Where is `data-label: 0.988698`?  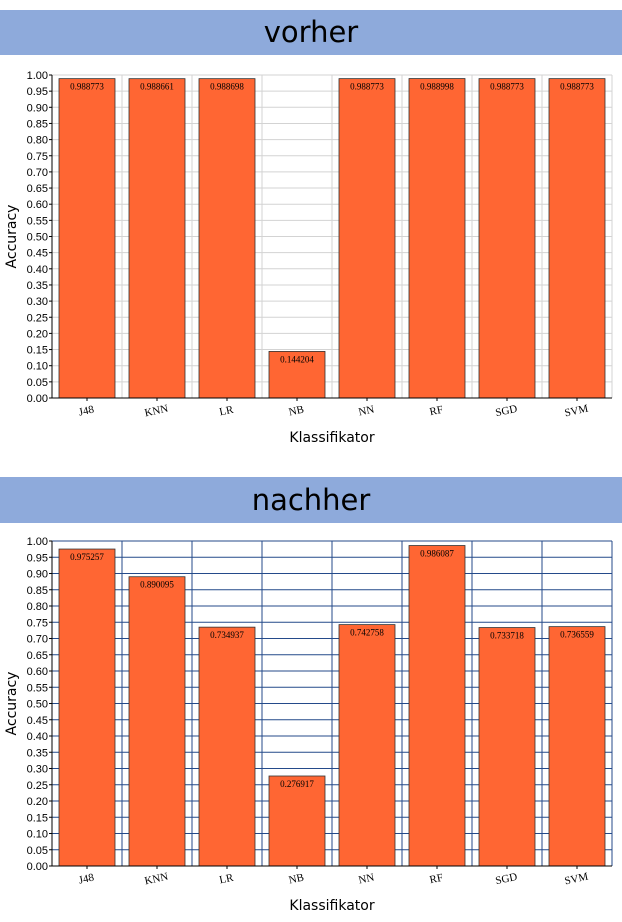 data-label: 0.988698 is located at coordinates (227, 87).